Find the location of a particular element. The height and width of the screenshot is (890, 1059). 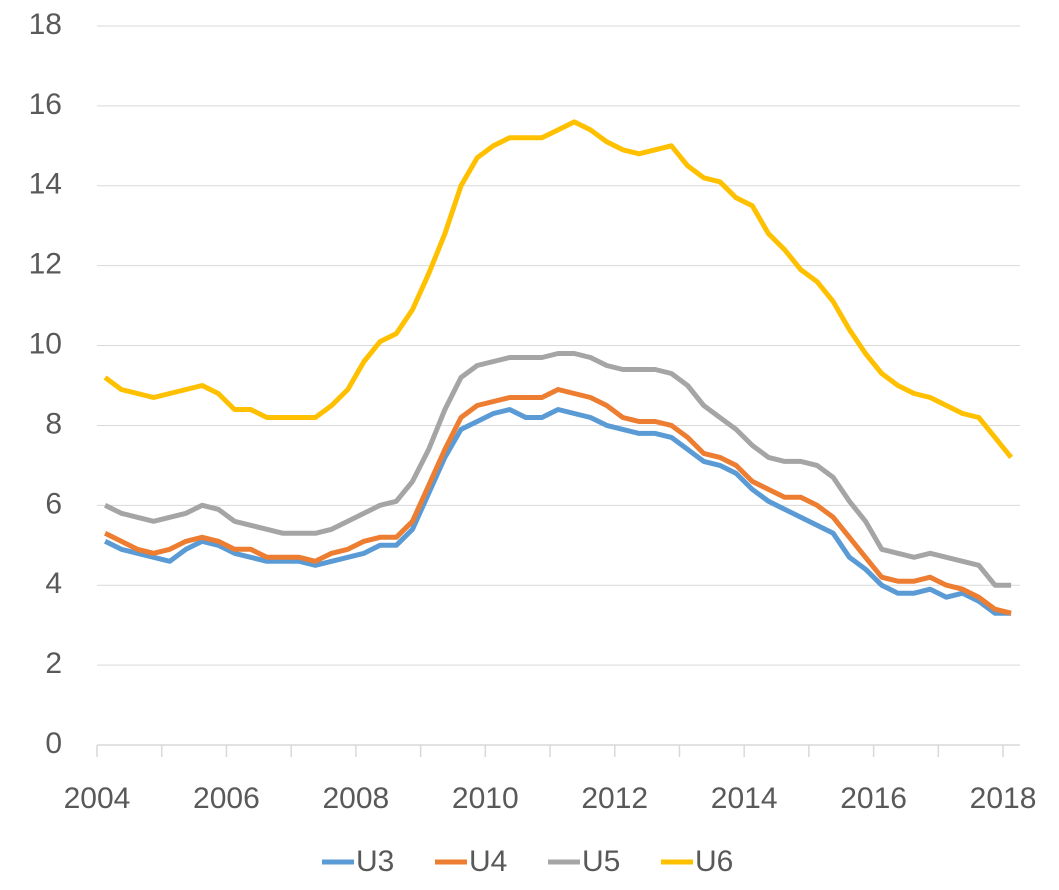

y-tick-label: 6 is located at coordinates (53, 503).